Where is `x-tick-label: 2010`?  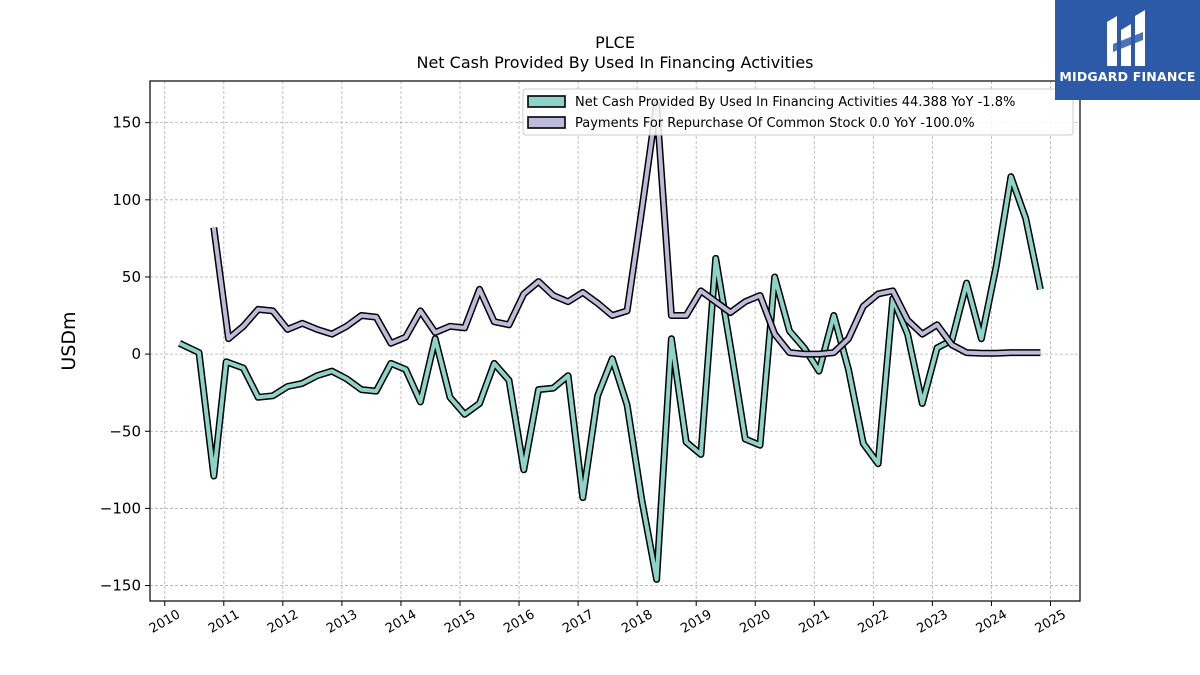
x-tick-label: 2010 is located at coordinates (165, 622).